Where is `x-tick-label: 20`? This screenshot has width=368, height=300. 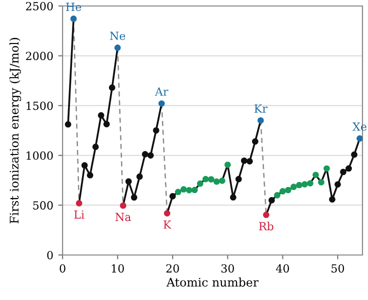
x-tick-label: 20 is located at coordinates (172, 268).